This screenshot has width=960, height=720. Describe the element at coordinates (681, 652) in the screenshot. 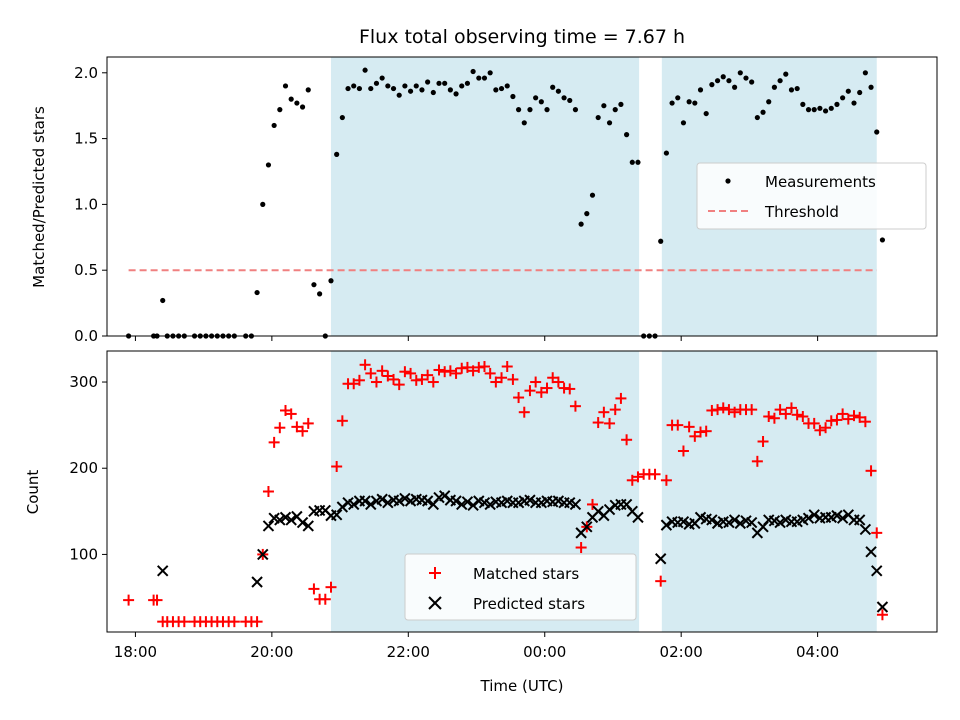

I see `bottom-xtick-label: 02:00` at that location.